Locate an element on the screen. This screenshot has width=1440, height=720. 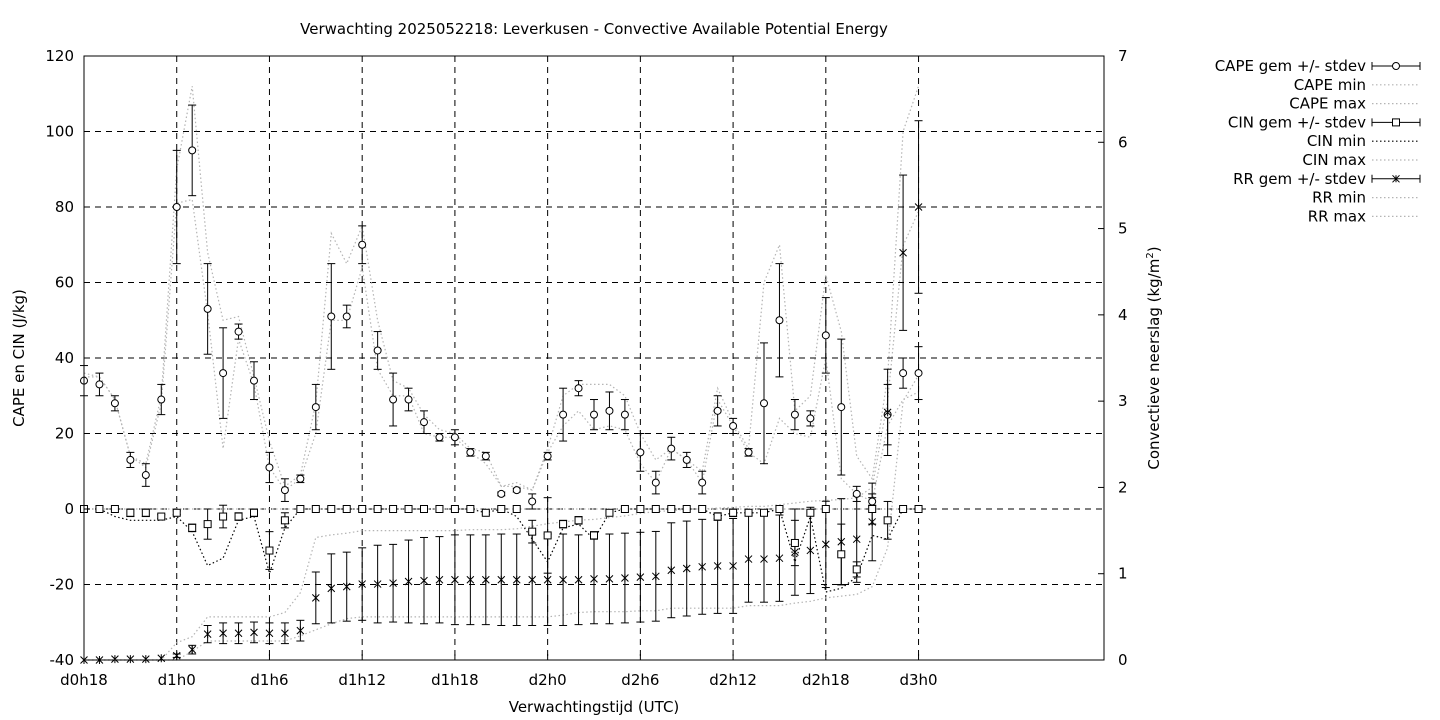
y-tick-label: -40 is located at coordinates (62, 660).